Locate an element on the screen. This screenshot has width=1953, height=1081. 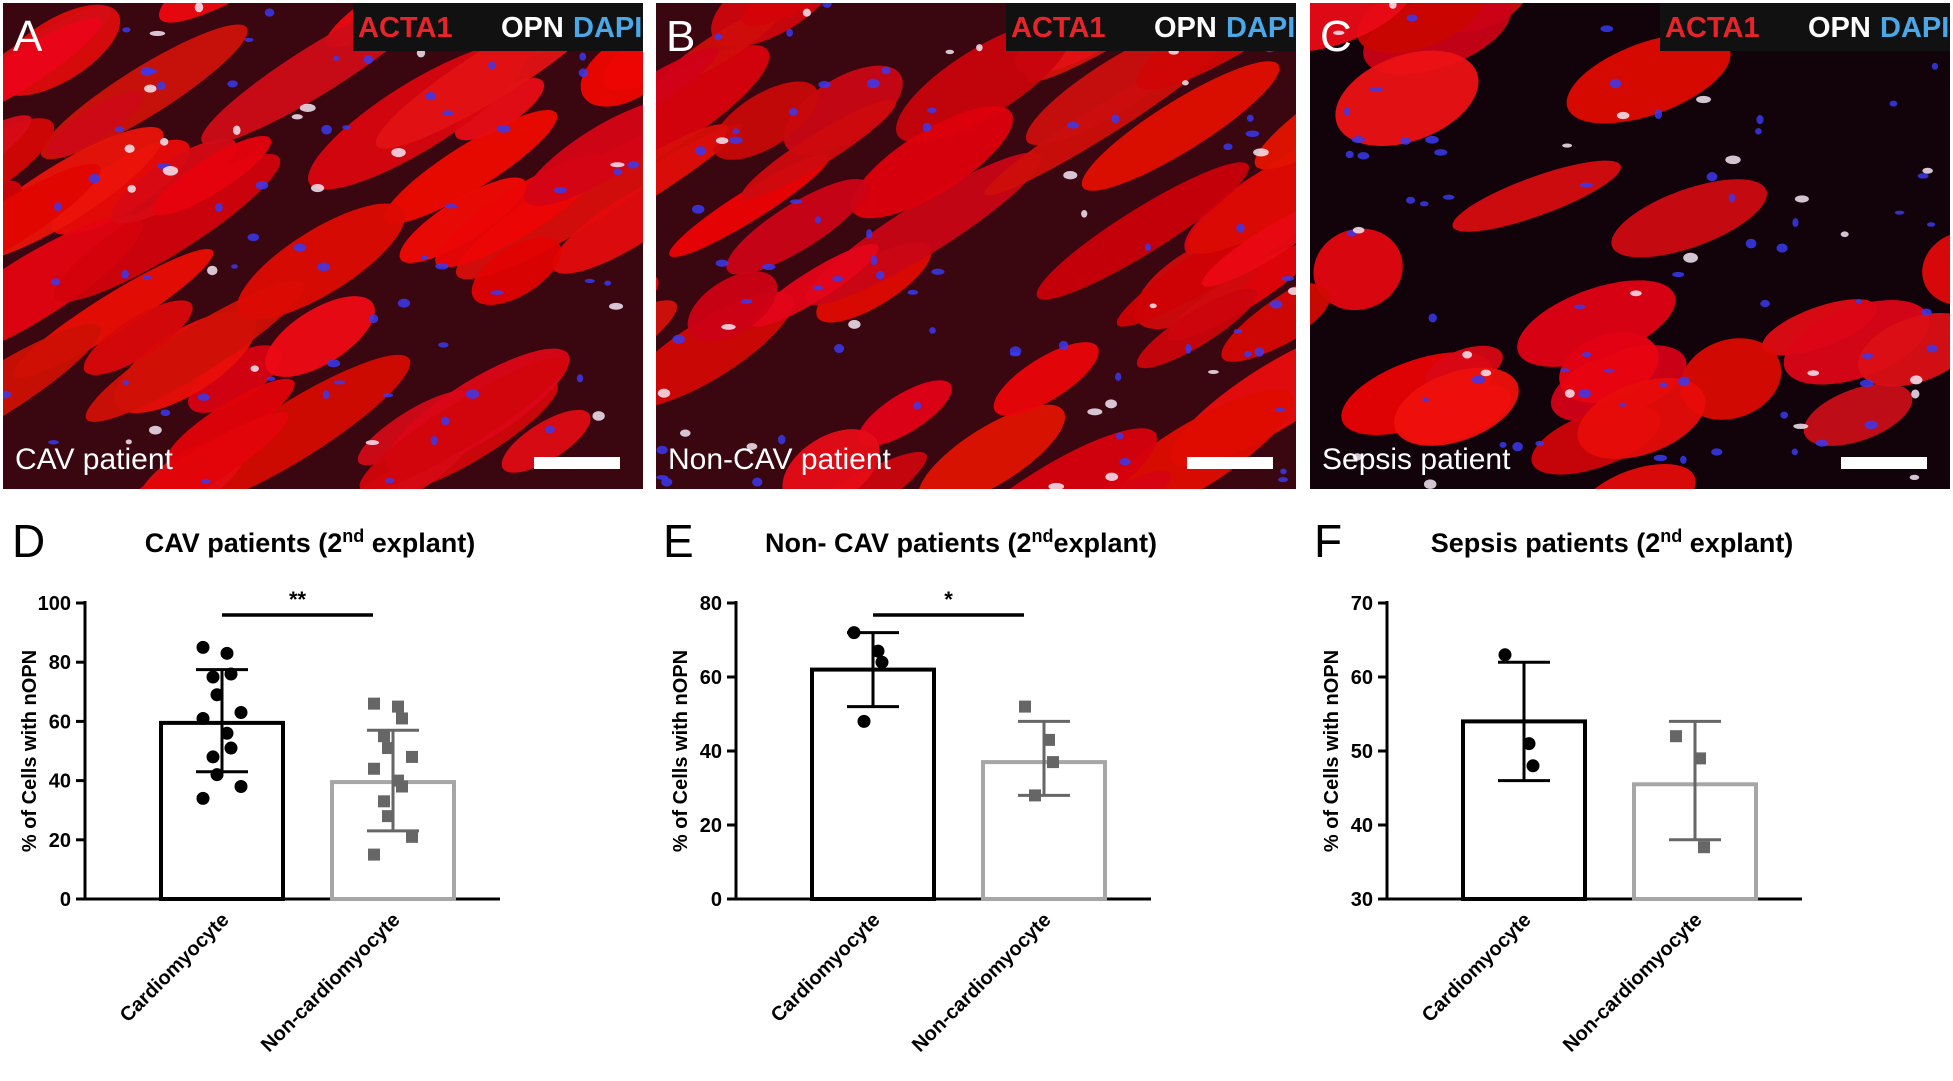
micrograph-panel-b: B ACTA1 OPN DAPI Non-CAV patient is located at coordinates (976, 246).